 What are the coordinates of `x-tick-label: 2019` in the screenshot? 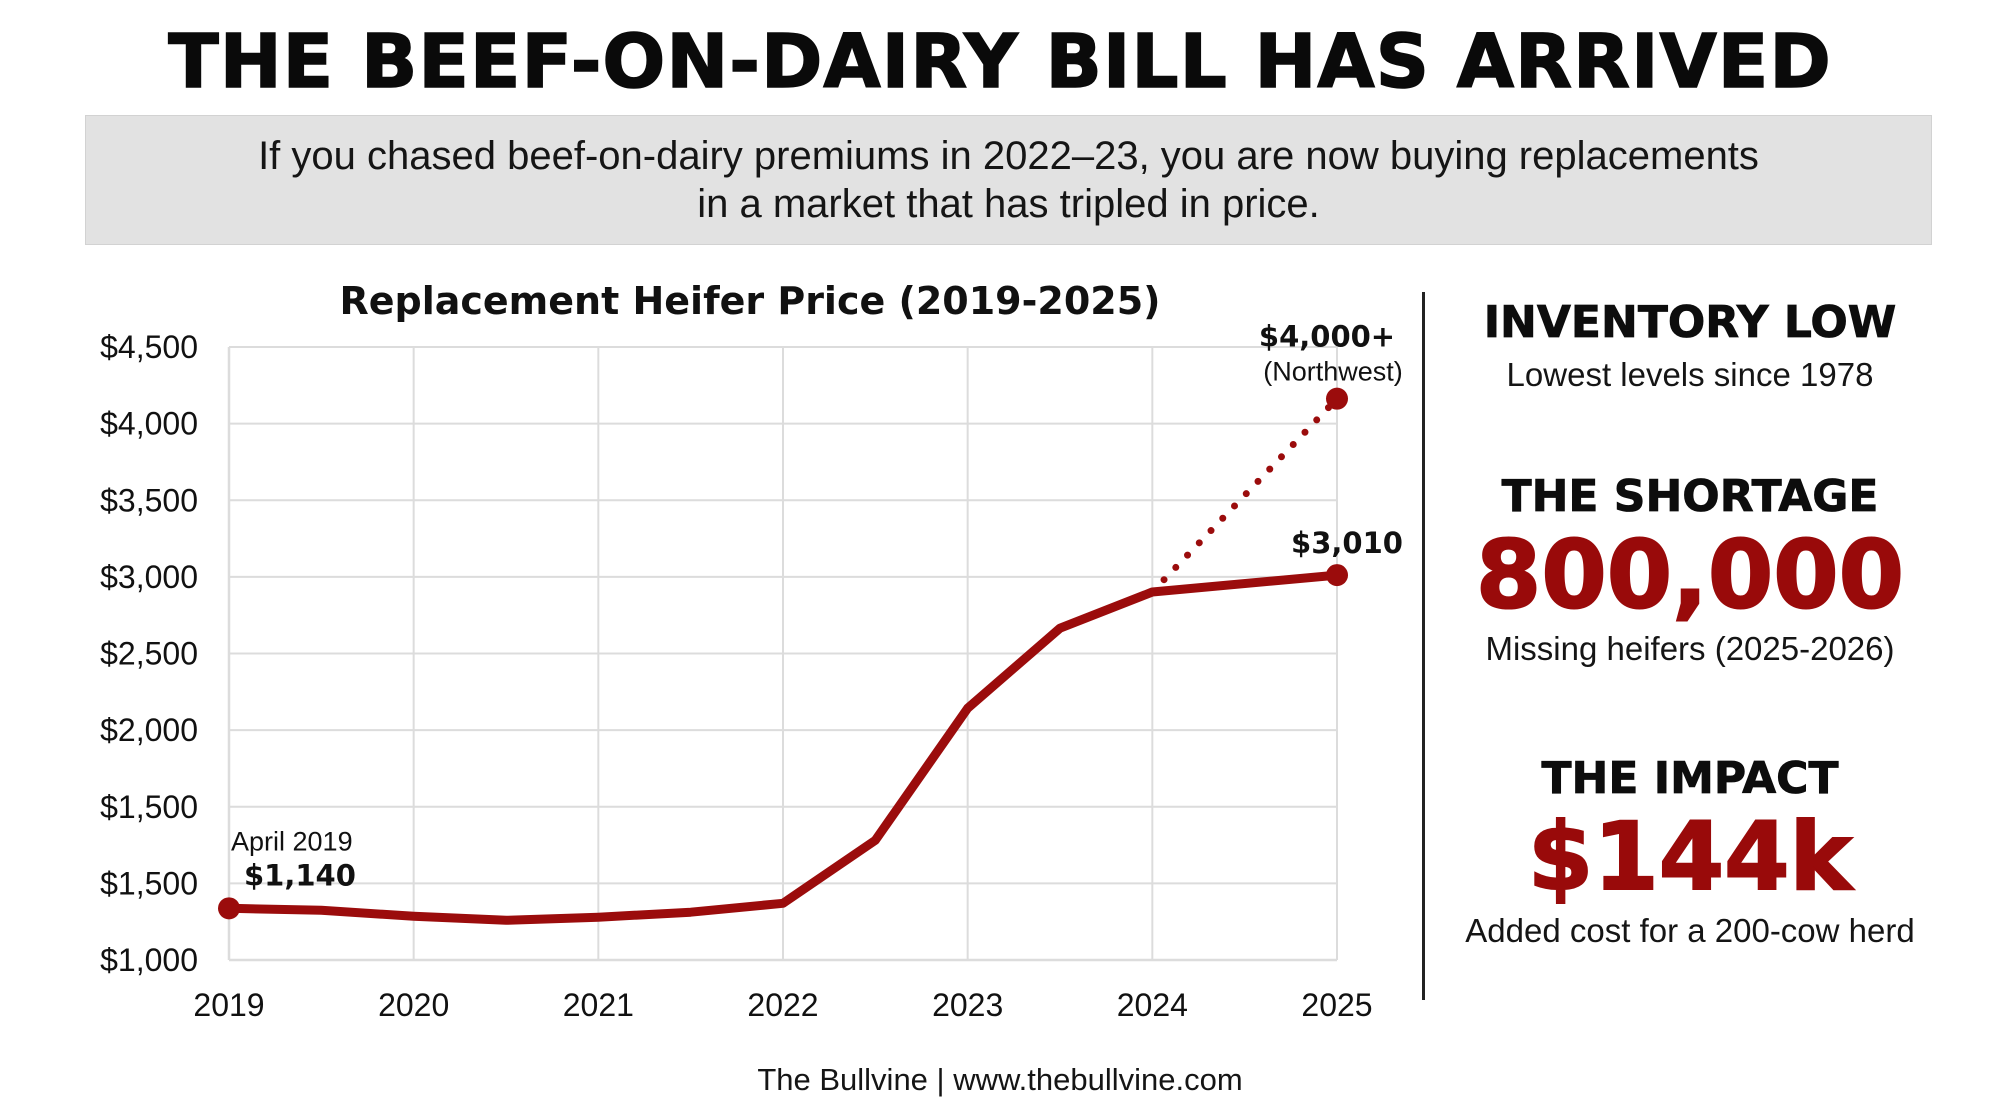 It's located at (228, 1005).